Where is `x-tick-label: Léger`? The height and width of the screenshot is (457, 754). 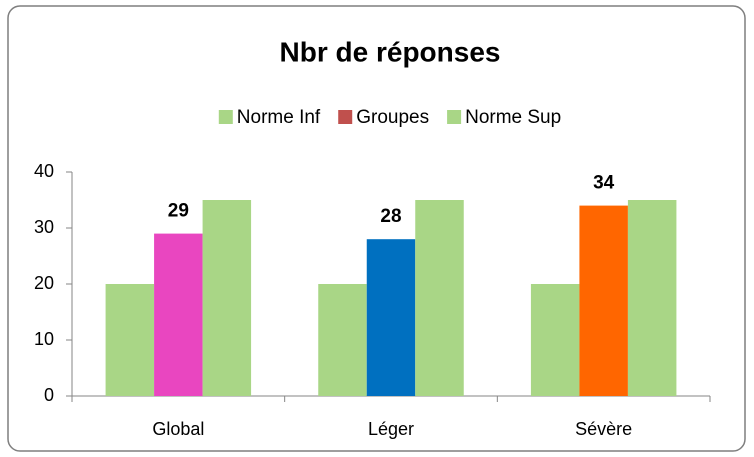 x-tick-label: Léger is located at coordinates (391, 429).